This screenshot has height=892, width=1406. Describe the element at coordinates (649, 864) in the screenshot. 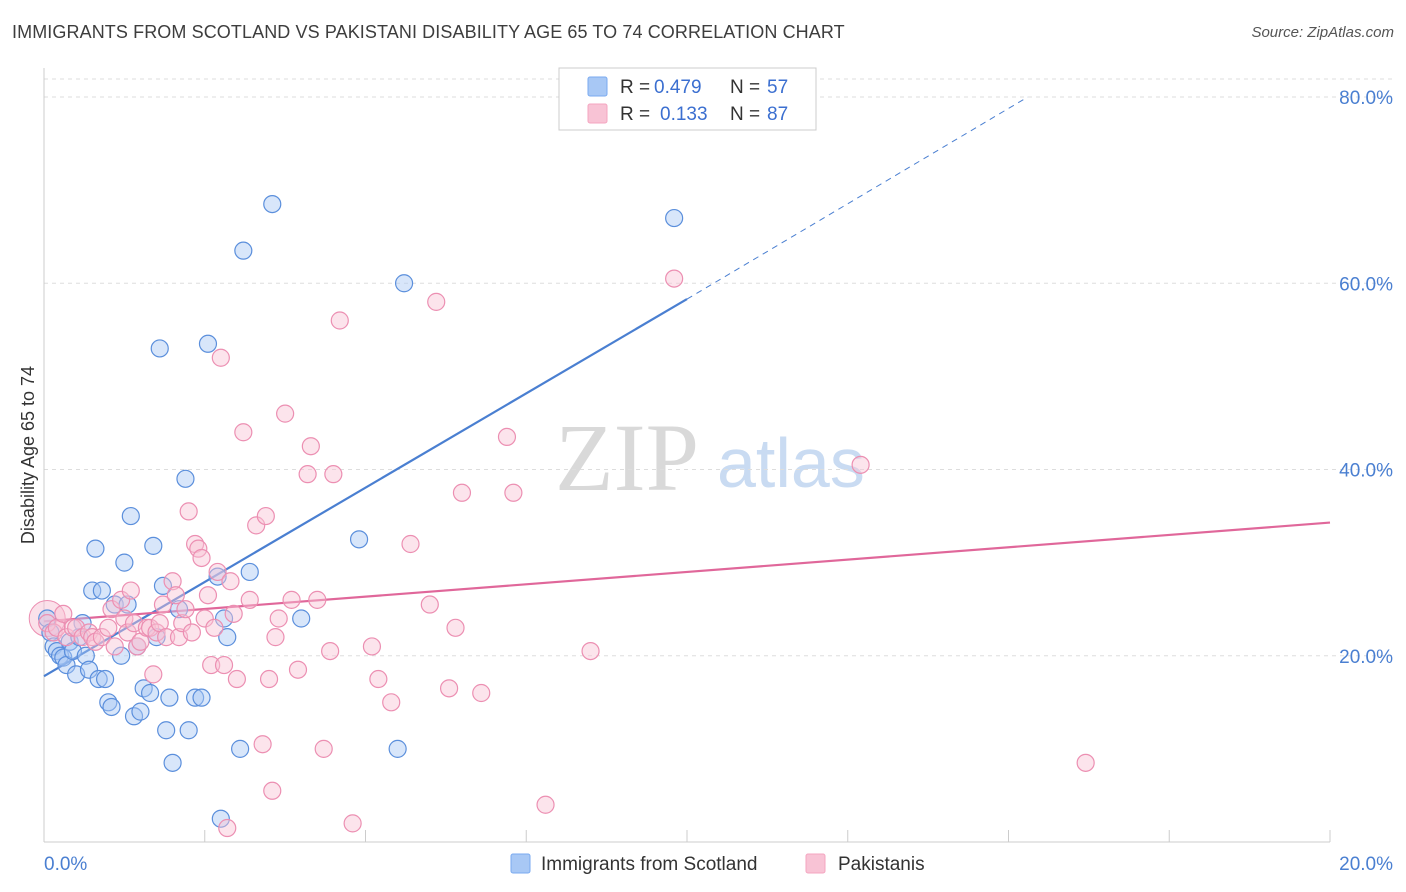

I see `bottom-legend-label-scotland: Immigrants from Scotland` at that location.